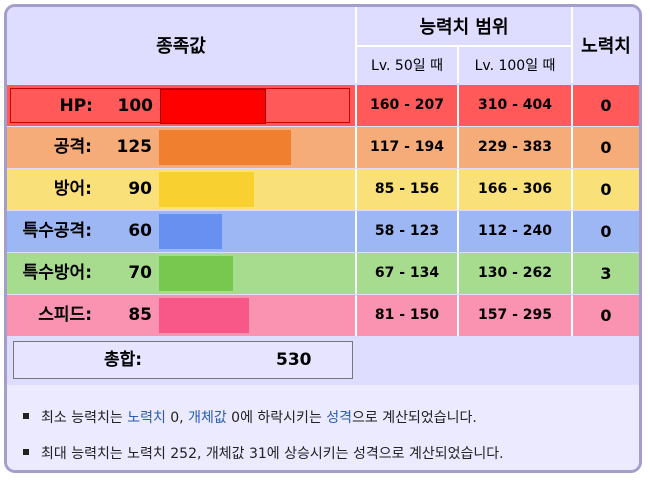  I want to click on stat-bar-cell: 스피드: 85, so click(180, 315).